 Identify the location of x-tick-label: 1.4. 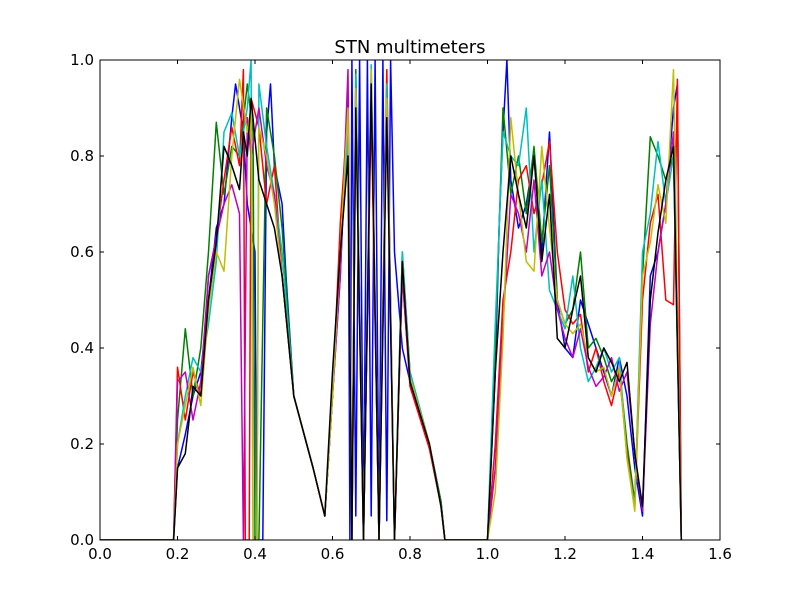
(643, 554).